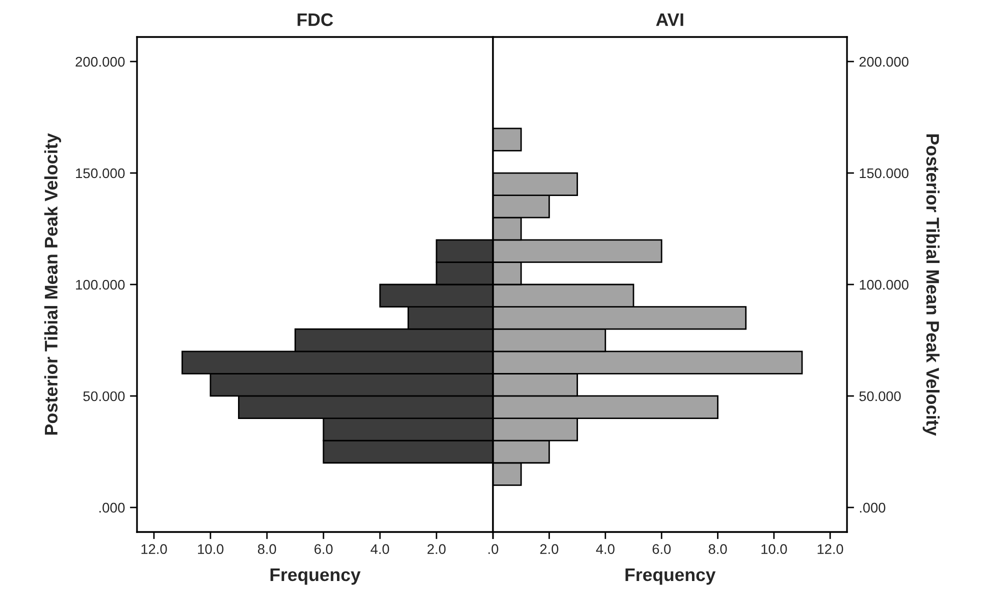  What do you see at coordinates (670, 19) in the screenshot?
I see `chart-title: AVI` at bounding box center [670, 19].